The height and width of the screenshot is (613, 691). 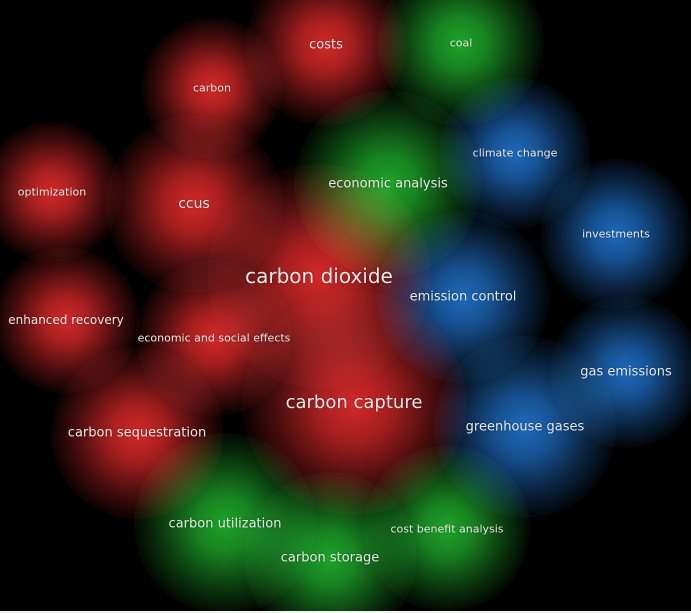 I want to click on term-label: ccus, so click(x=194, y=204).